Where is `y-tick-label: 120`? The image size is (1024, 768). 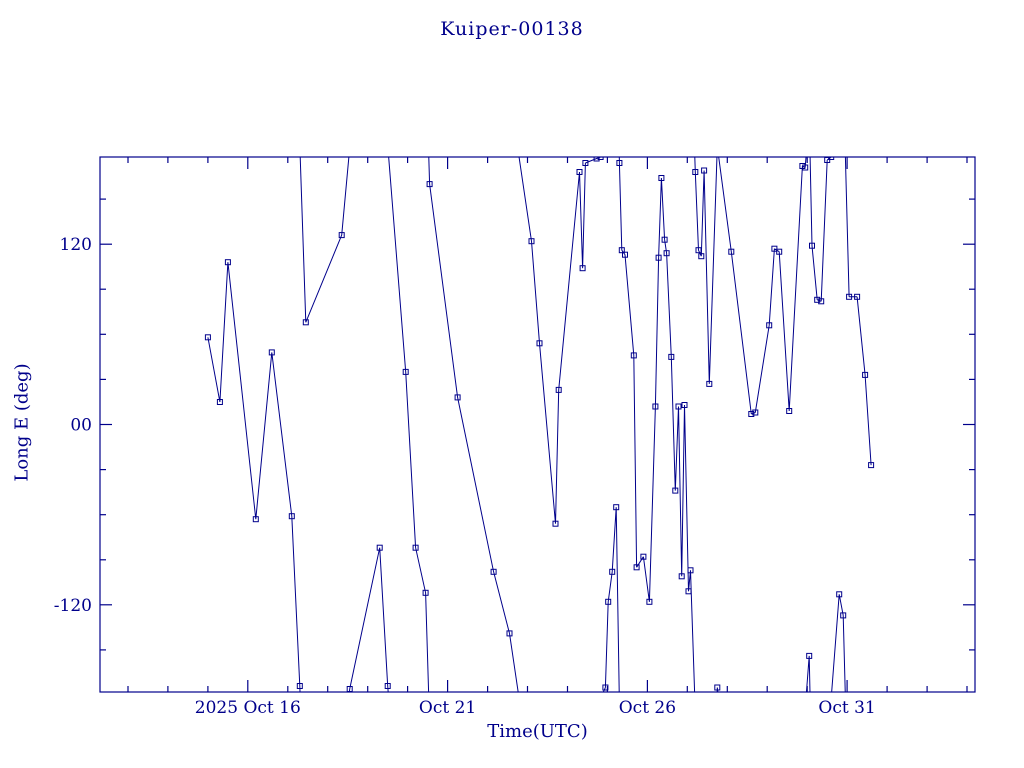 y-tick-label: 120 is located at coordinates (76, 245).